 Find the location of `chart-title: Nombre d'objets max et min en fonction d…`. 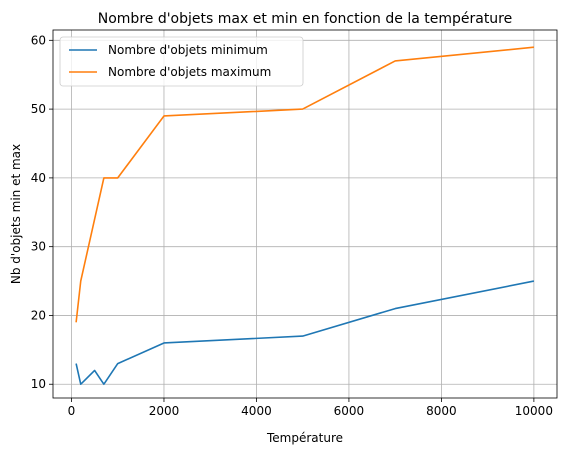

chart-title: Nombre d'objets max et min en fonction d… is located at coordinates (305, 19).